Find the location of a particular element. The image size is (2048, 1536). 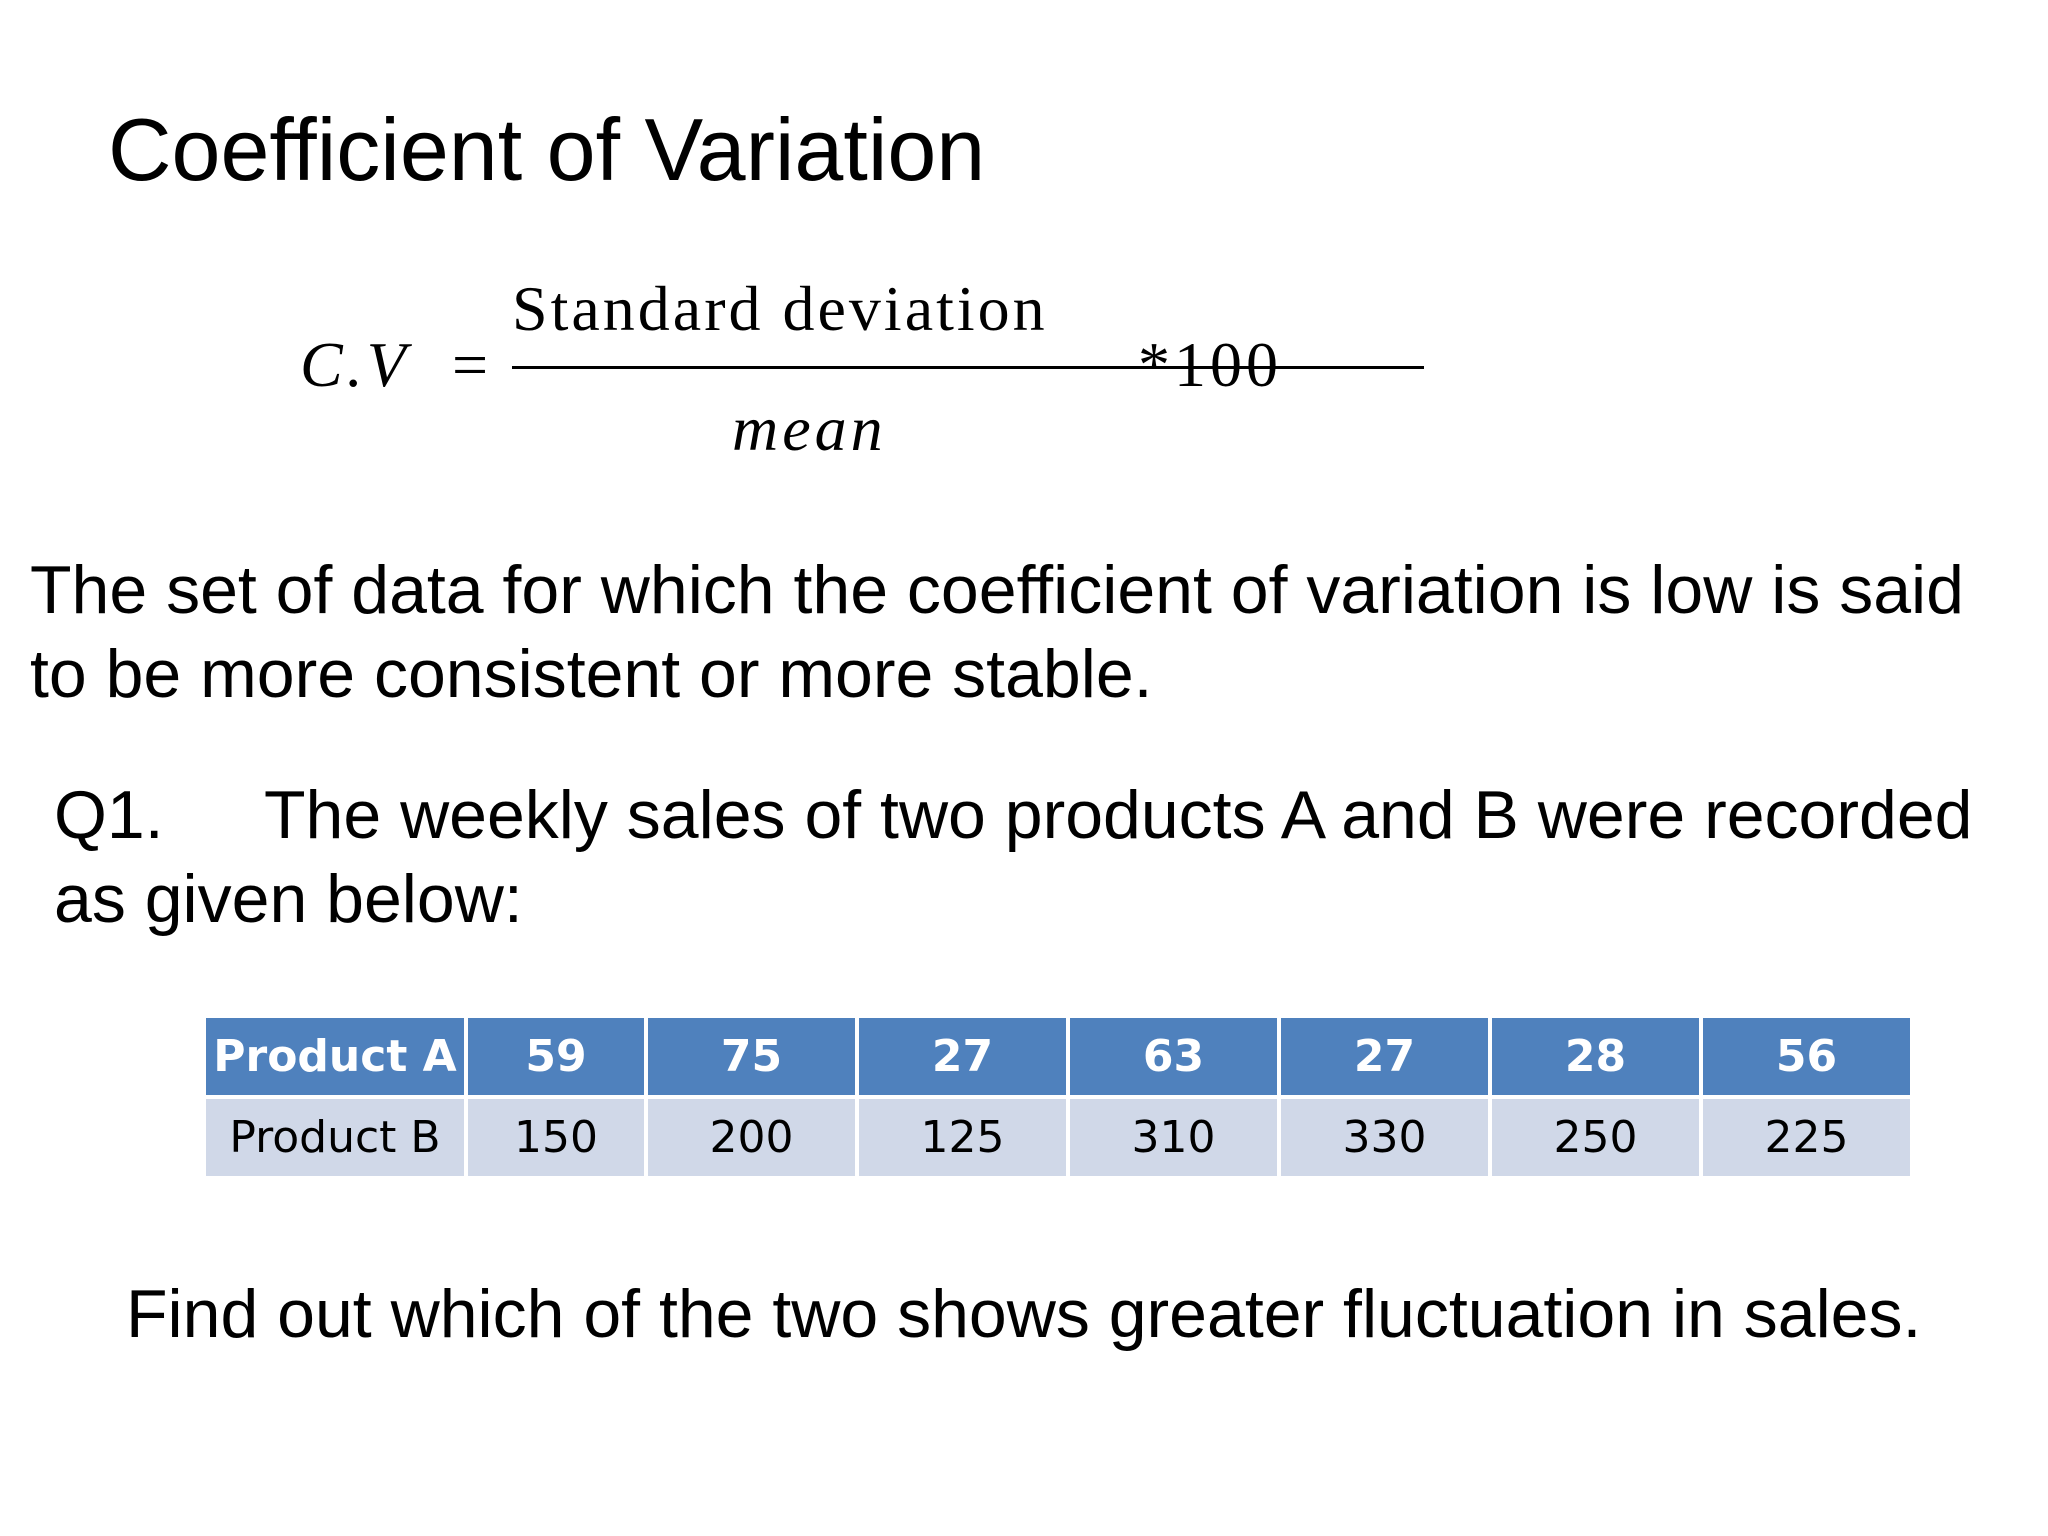

row-label: Product B is located at coordinates (335, 1137).